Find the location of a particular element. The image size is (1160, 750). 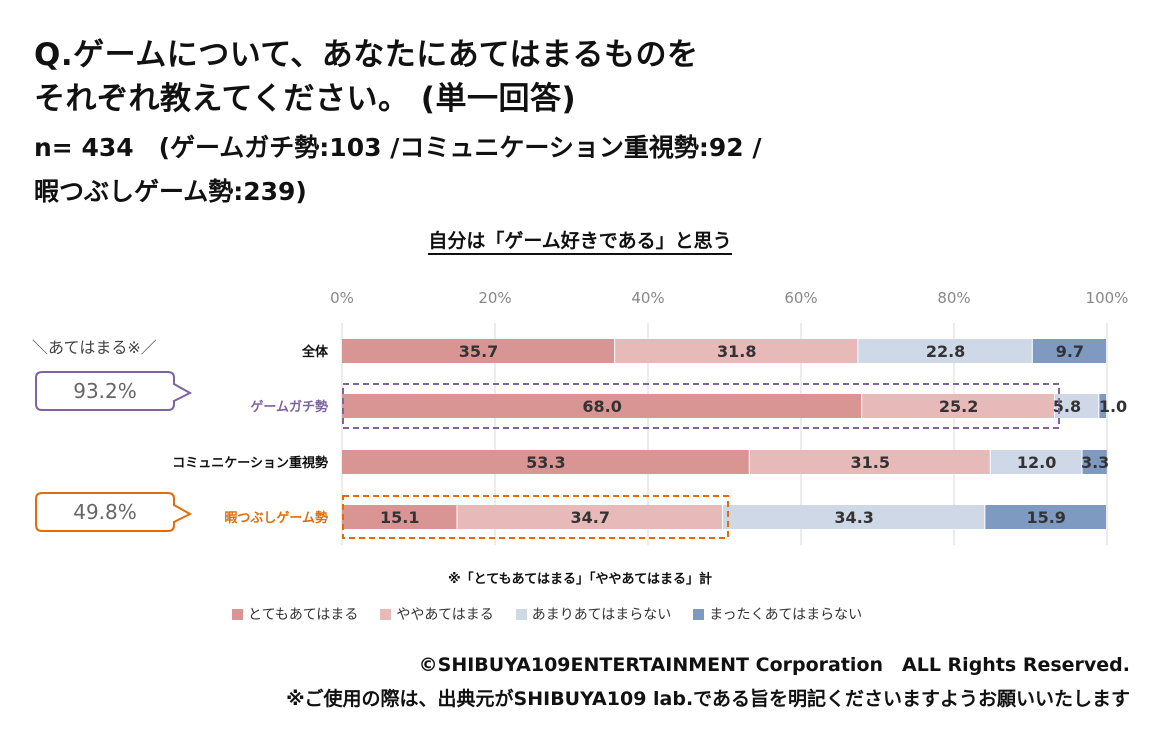

data-label: 25.2 is located at coordinates (958, 406).